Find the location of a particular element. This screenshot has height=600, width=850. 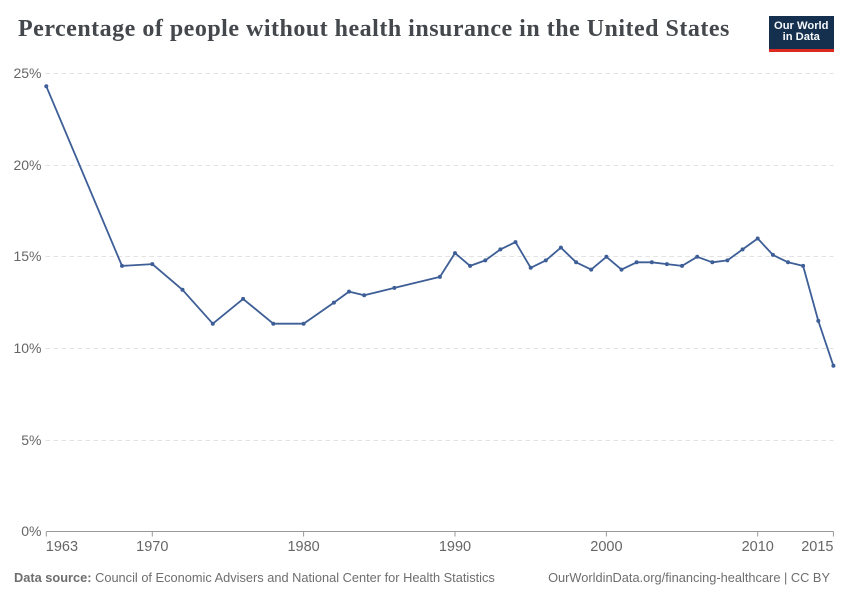

svg-text: 25% is located at coordinates (27, 73).